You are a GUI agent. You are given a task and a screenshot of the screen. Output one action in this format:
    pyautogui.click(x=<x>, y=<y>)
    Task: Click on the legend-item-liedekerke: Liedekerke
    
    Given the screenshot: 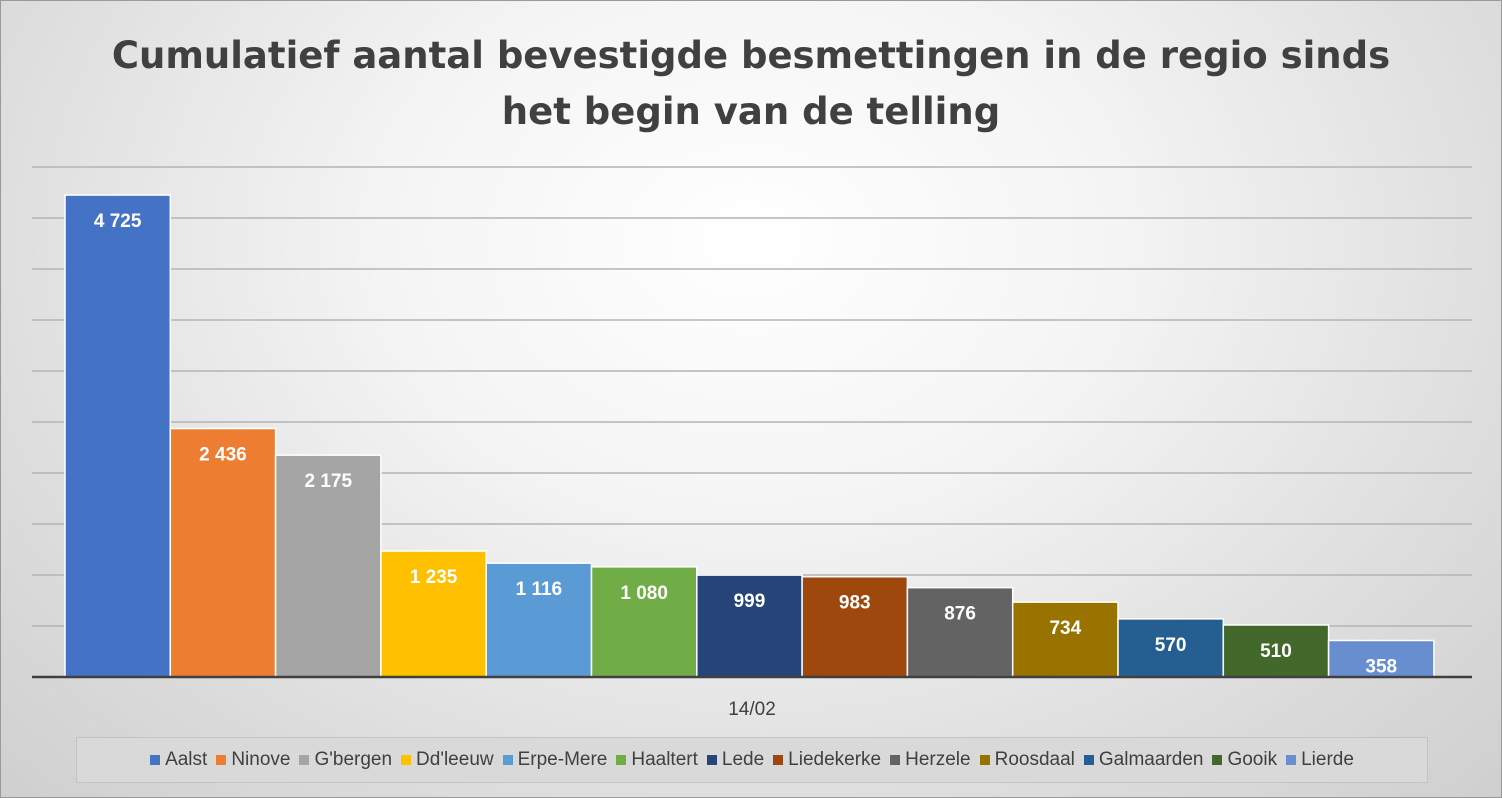 What is the action you would take?
    pyautogui.click(x=827, y=760)
    